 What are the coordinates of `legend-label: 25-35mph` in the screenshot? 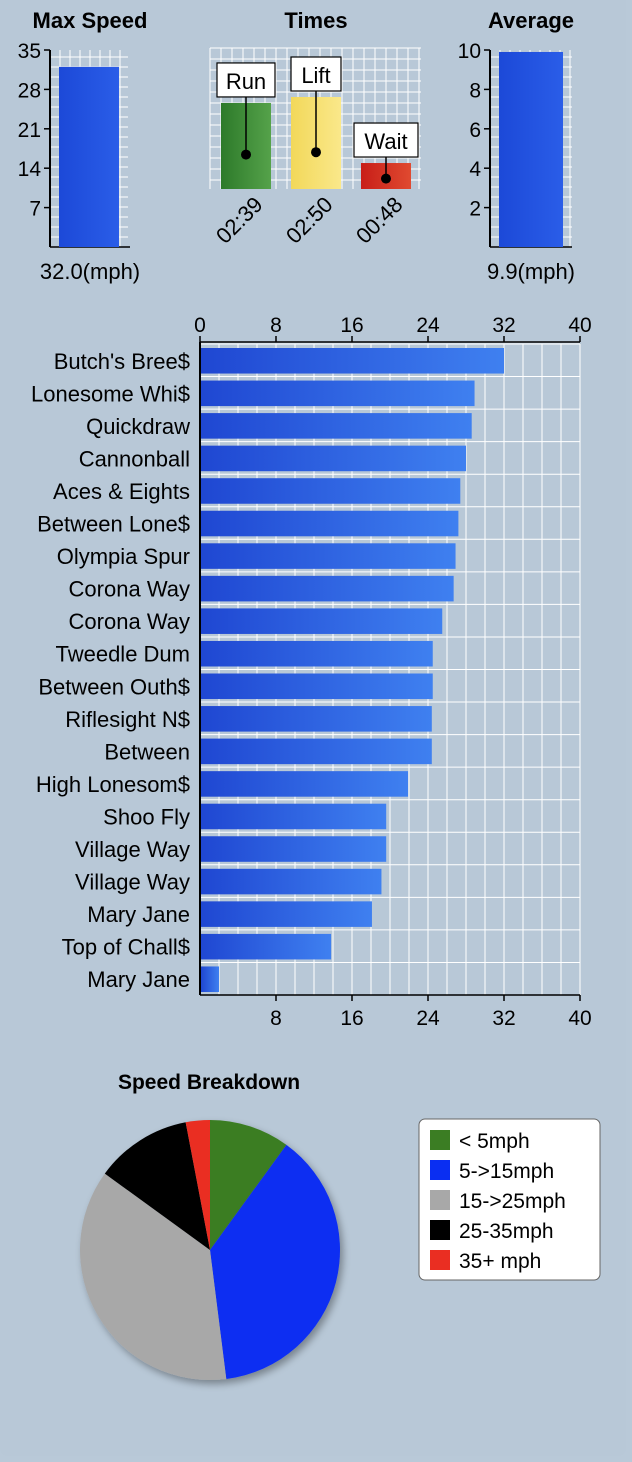 It's located at (506, 1231).